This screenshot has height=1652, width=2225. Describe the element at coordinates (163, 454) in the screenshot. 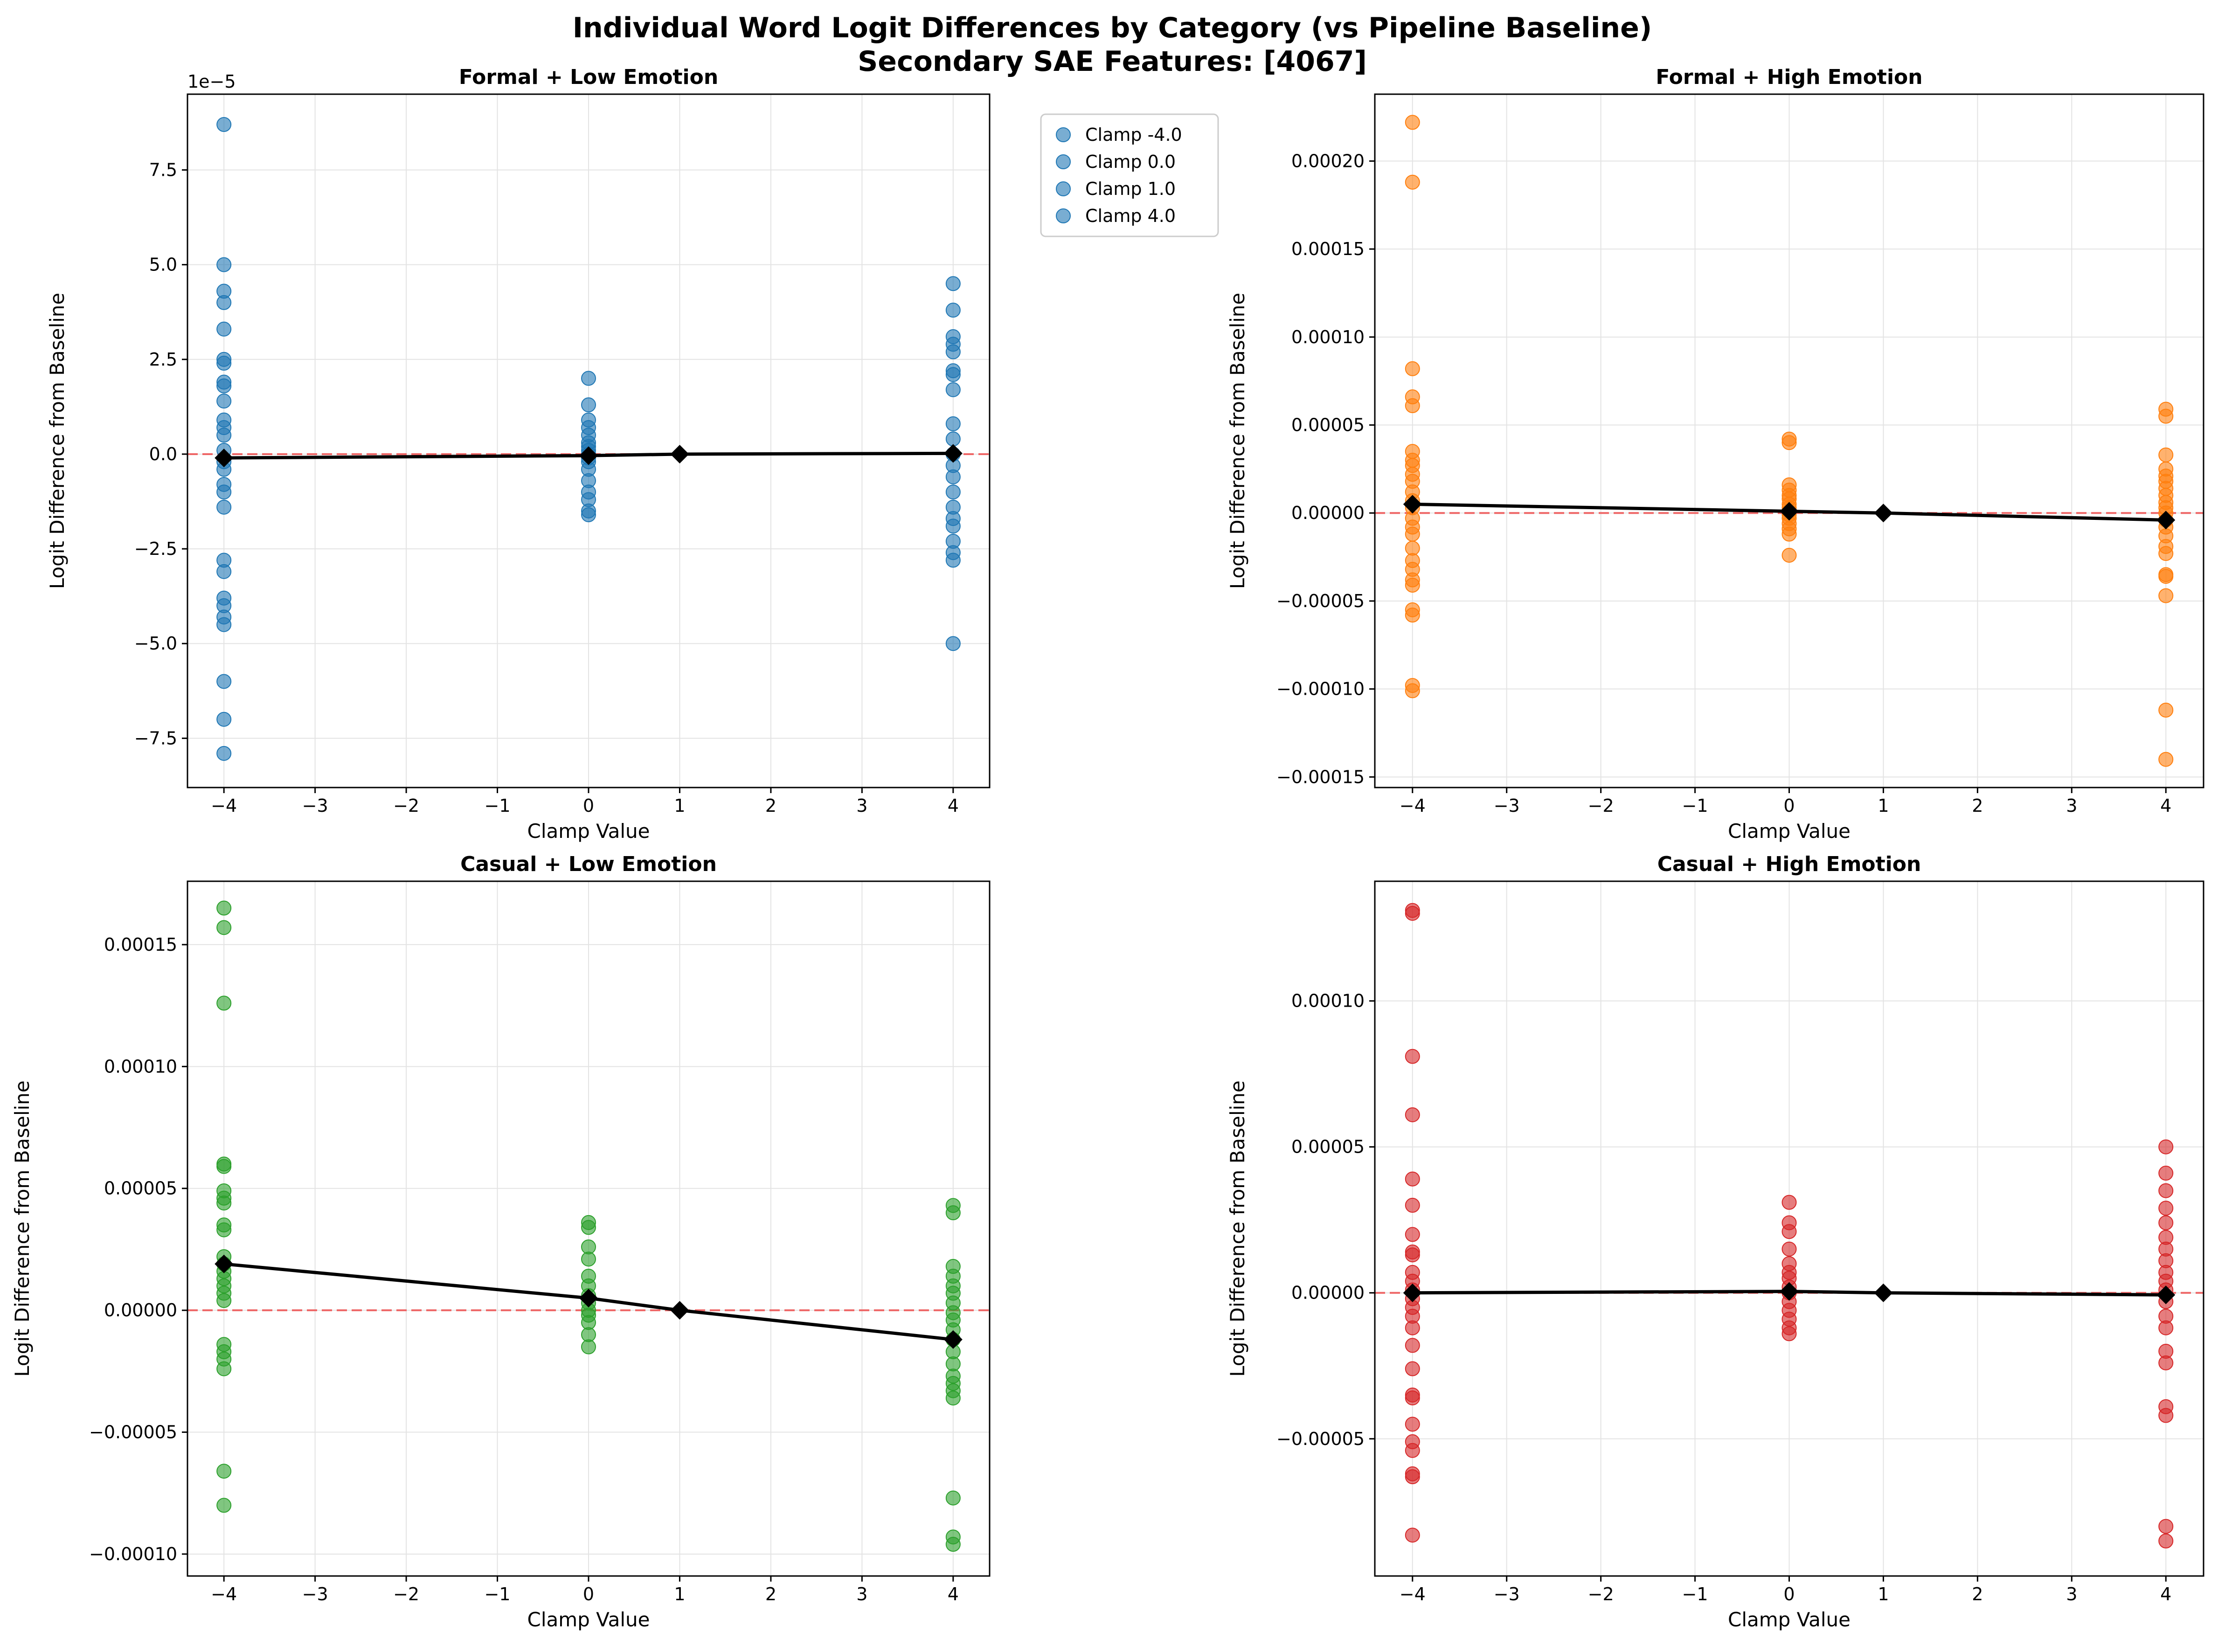

I see `y-tick-label: 0.0` at that location.